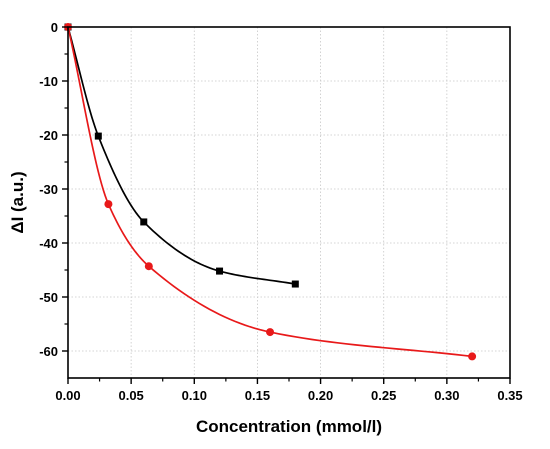 This screenshot has width=550, height=449. What do you see at coordinates (48, 189) in the screenshot?
I see `y-tick-label: -30` at bounding box center [48, 189].